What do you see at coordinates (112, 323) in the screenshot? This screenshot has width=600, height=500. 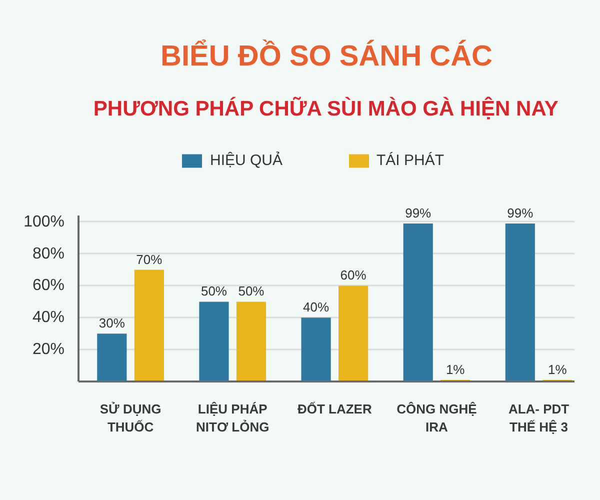 I see `data-label: 30%` at bounding box center [112, 323].